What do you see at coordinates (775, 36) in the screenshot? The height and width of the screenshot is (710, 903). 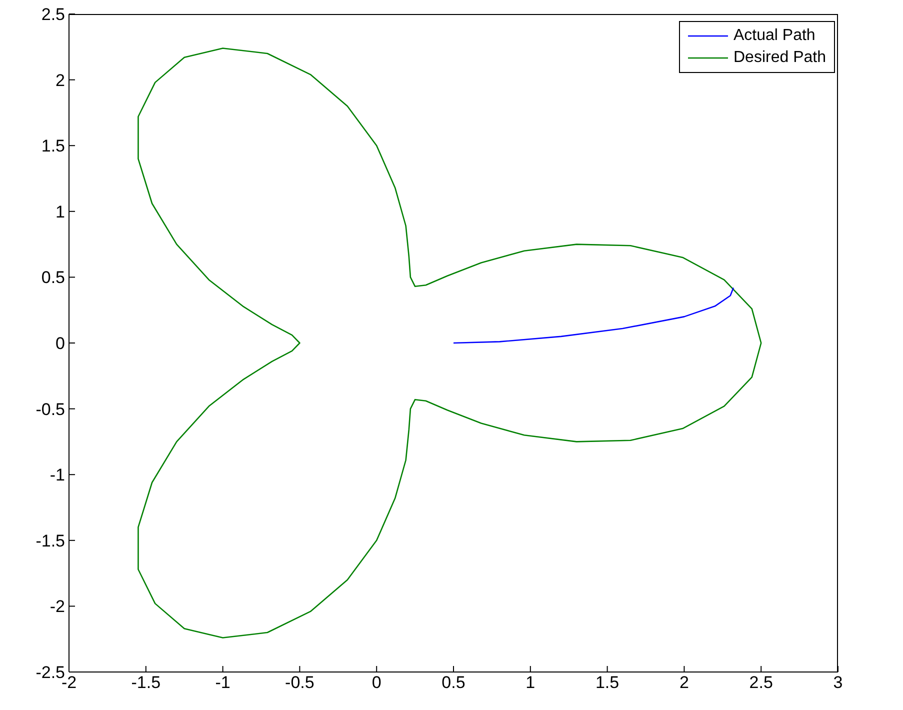 I see `legend-label: Actual Path` at bounding box center [775, 36].